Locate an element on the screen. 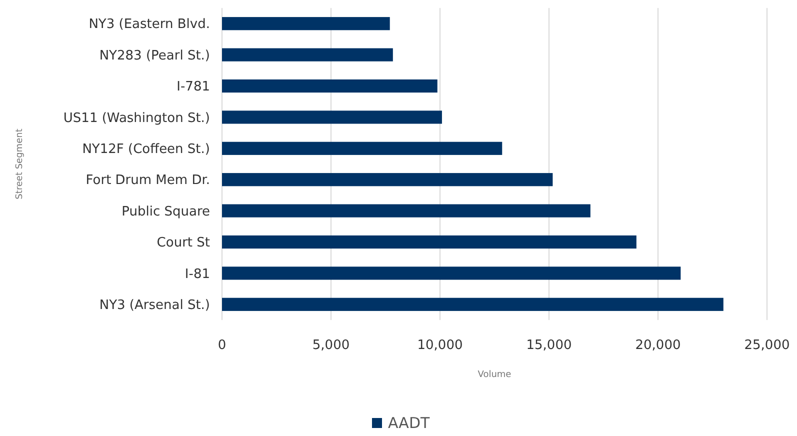 This screenshot has height=436, width=797. legend-label: AADT is located at coordinates (409, 423).